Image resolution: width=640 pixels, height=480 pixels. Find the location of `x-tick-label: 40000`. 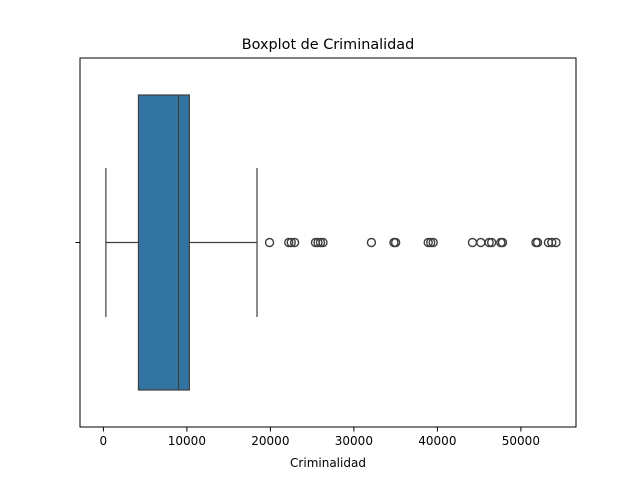

x-tick-label: 40000 is located at coordinates (437, 441).